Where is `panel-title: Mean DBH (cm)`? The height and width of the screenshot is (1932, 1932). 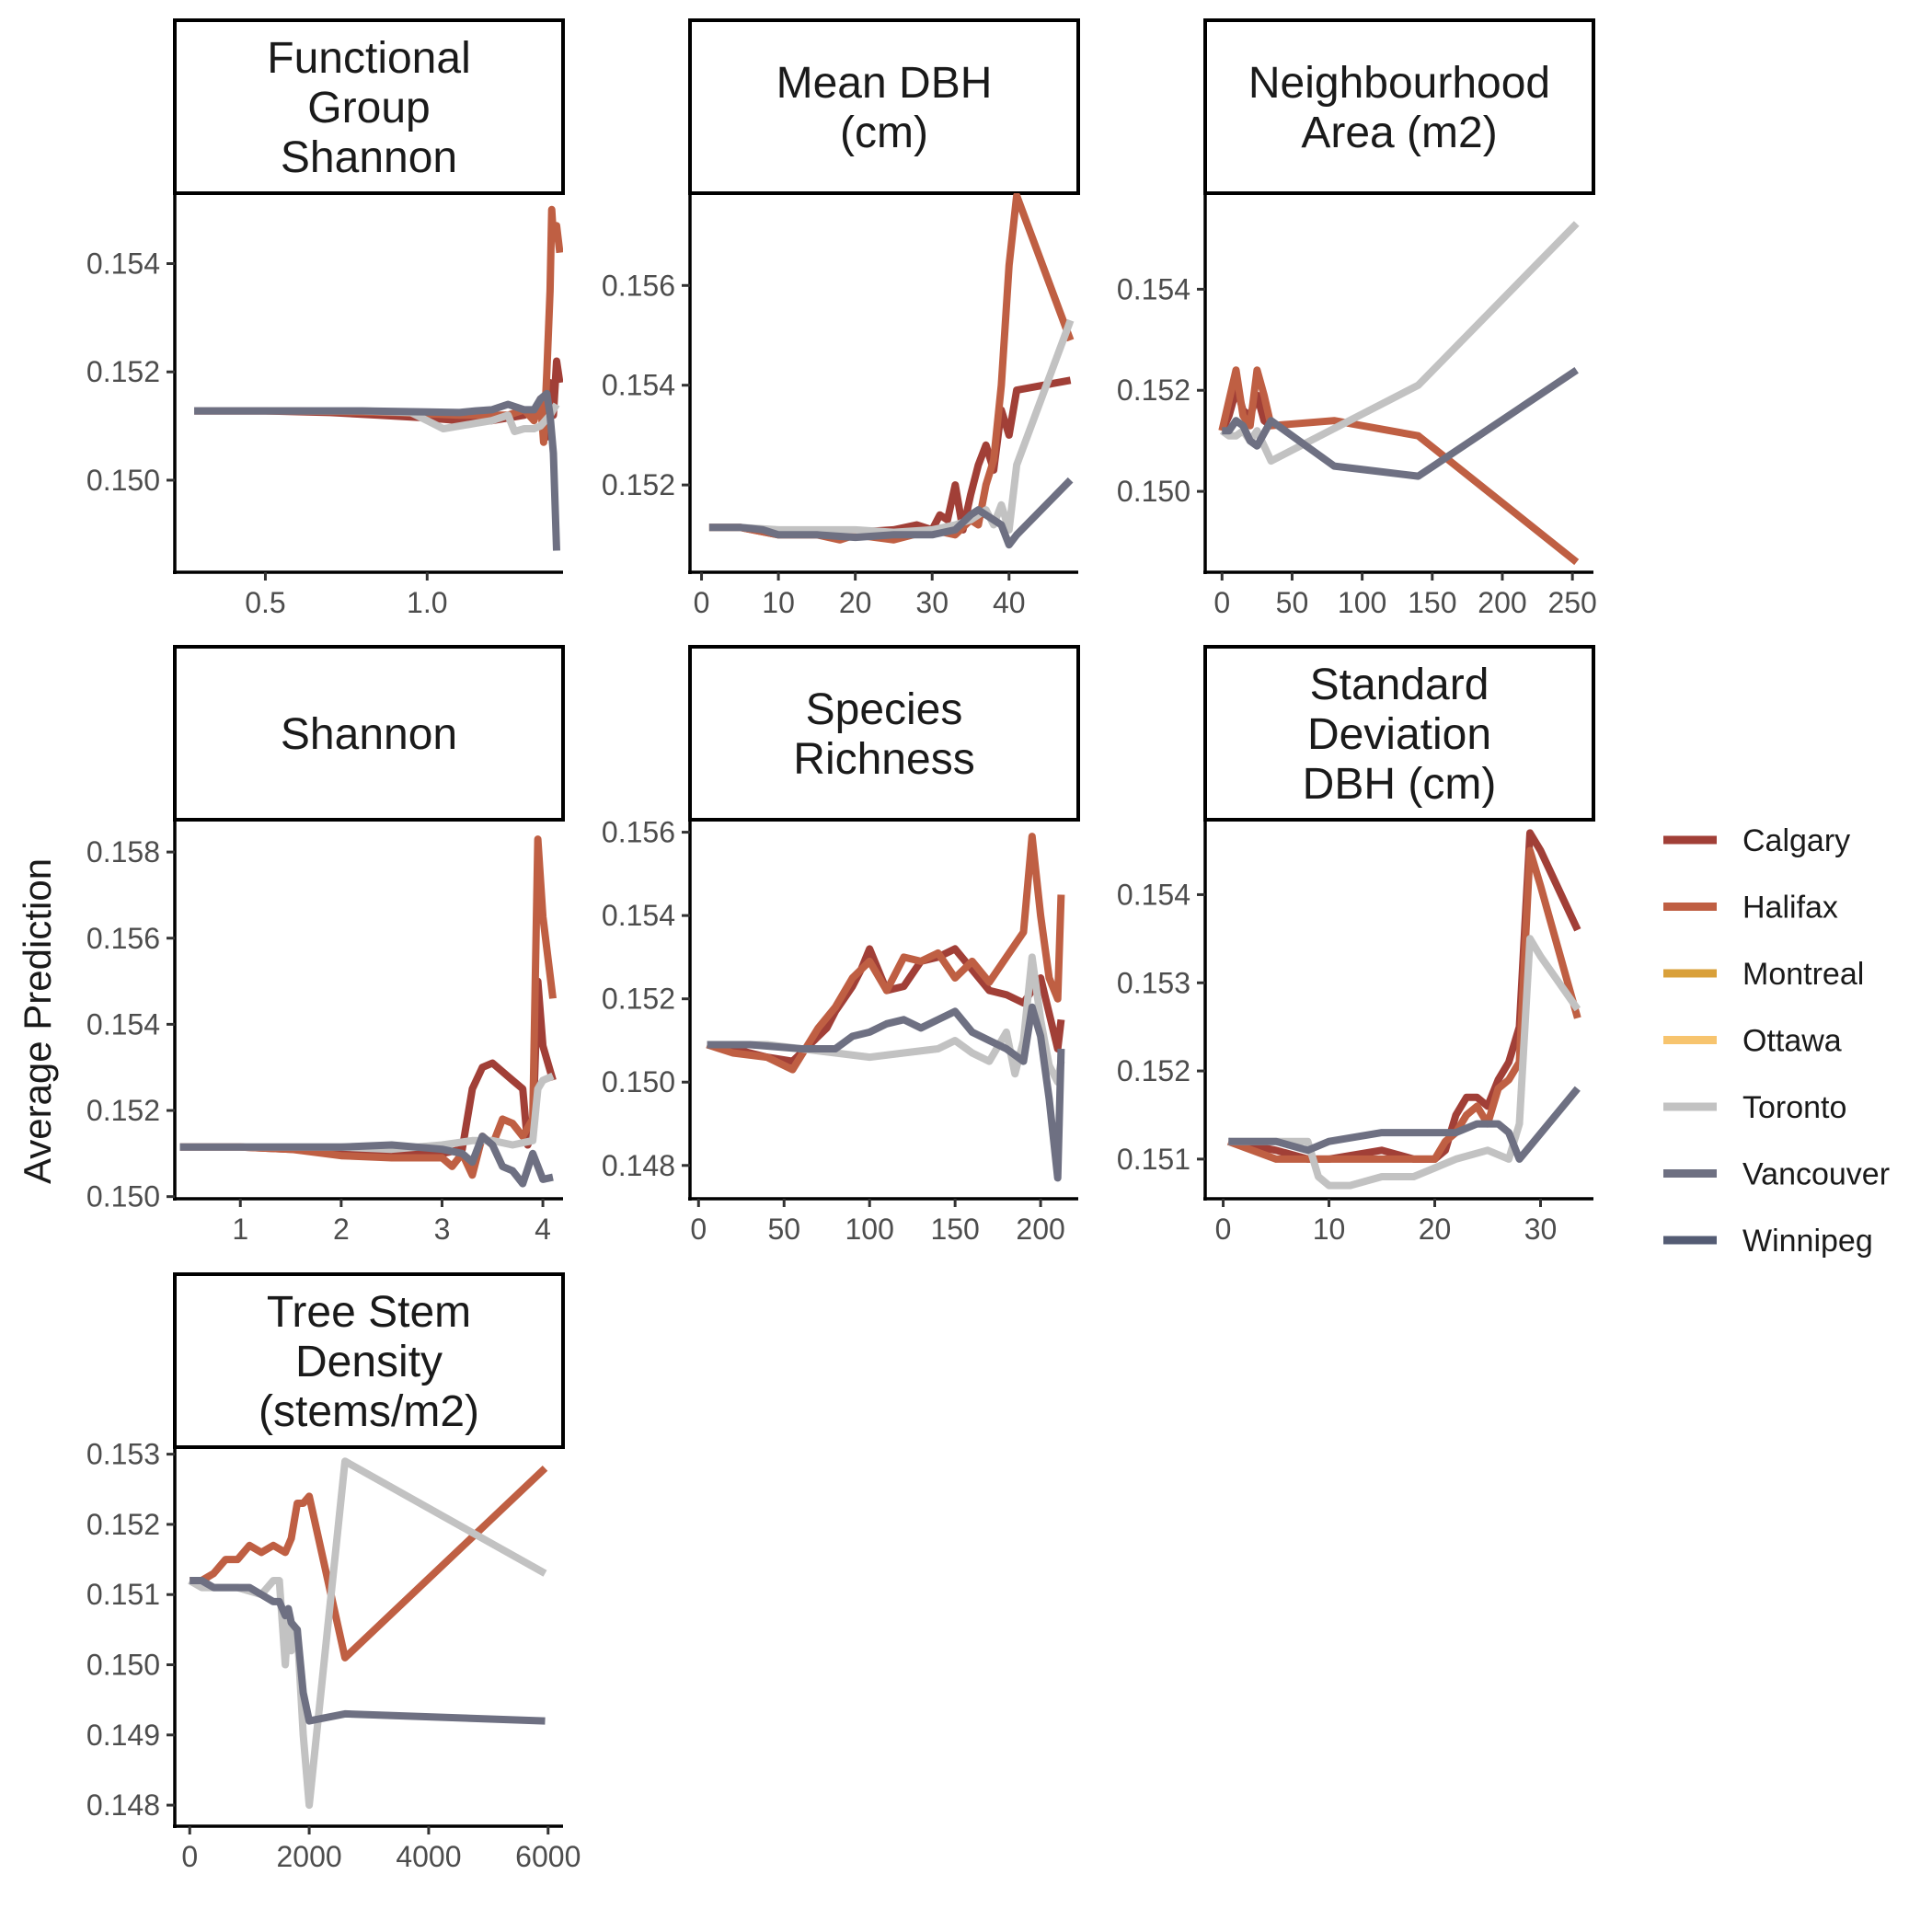
panel-title: Mean DBH (cm) is located at coordinates (884, 108).